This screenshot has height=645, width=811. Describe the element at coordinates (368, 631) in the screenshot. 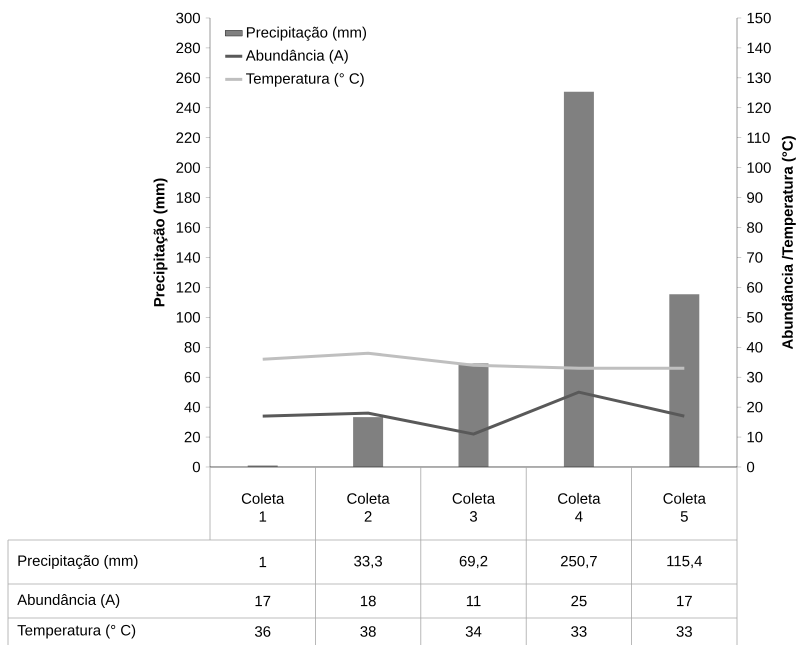

I see `data-label: 38` at that location.